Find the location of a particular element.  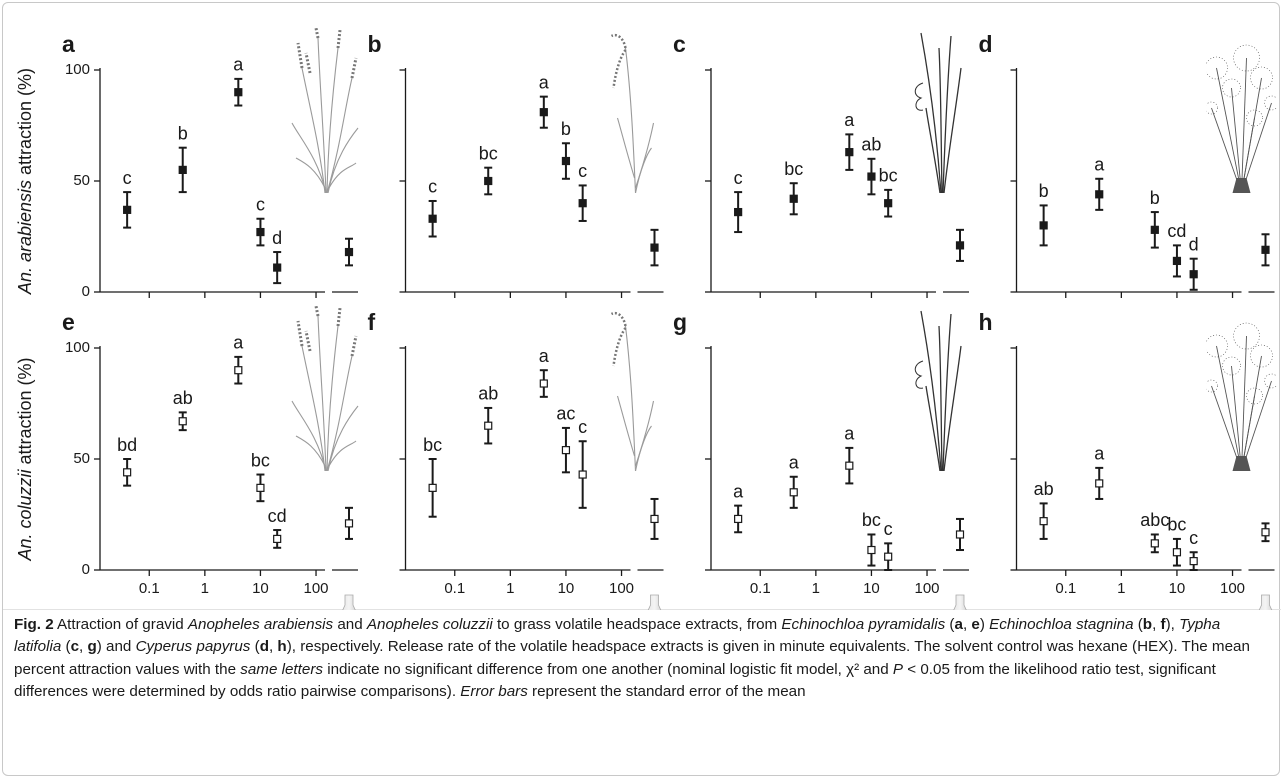

control-flask is located at coordinates (960, 602).